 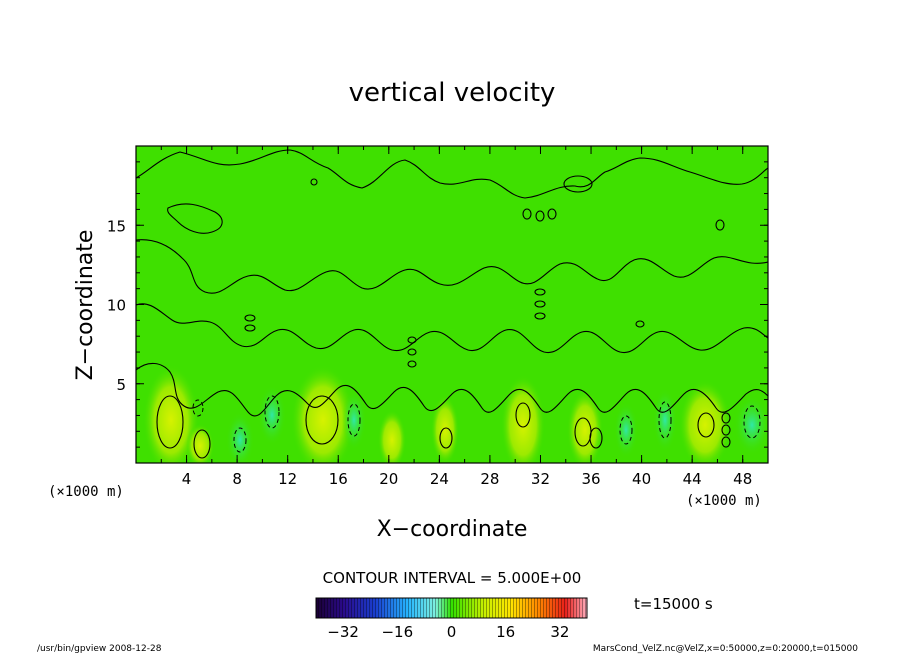 I want to click on colorbar-tick-label: 0, so click(x=452, y=632).